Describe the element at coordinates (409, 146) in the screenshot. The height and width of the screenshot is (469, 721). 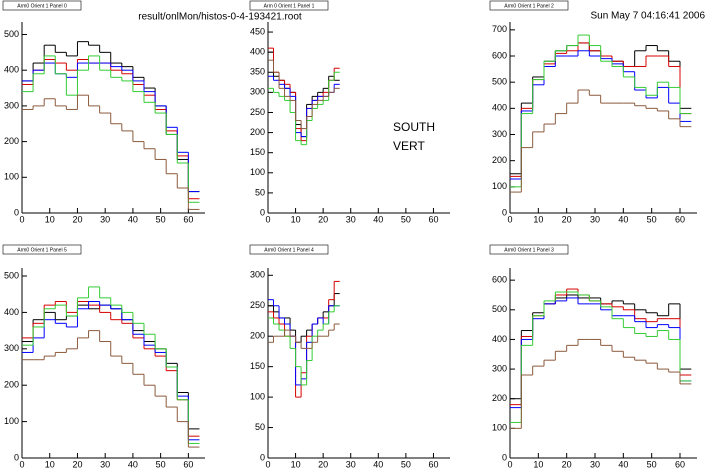
I see `label-vert: VERT` at that location.